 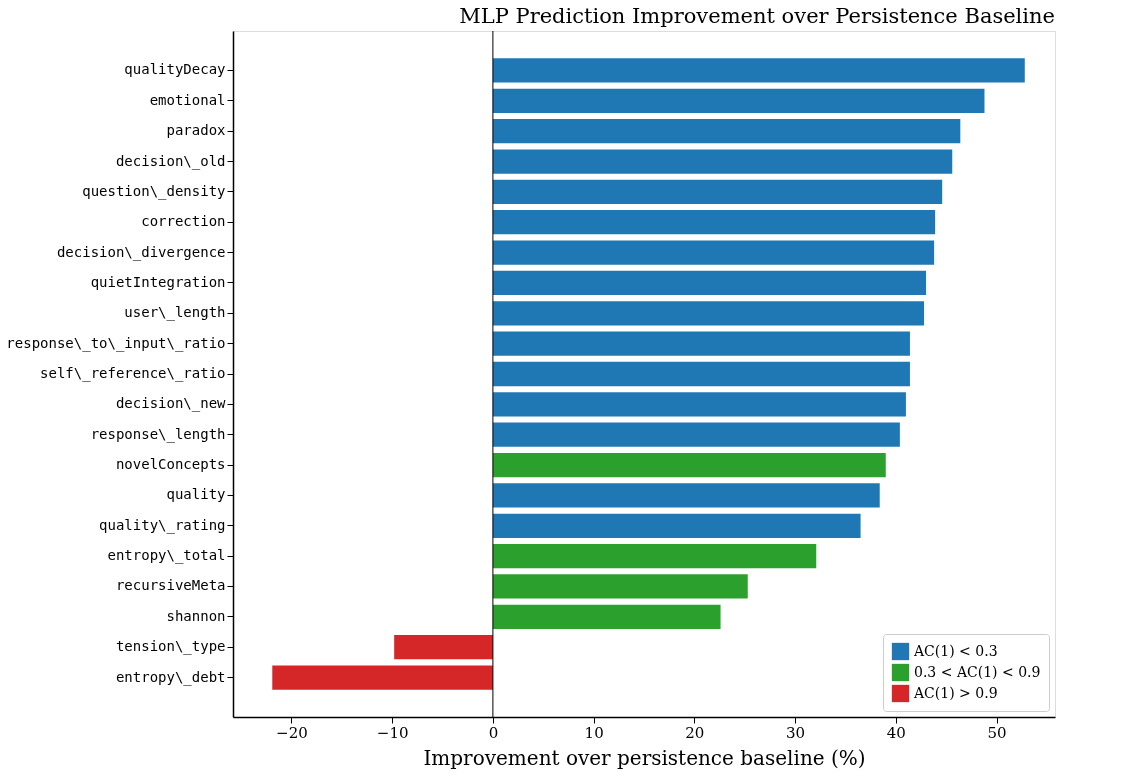 What do you see at coordinates (170, 464) in the screenshot?
I see `y-tick-label: novelConcepts` at bounding box center [170, 464].